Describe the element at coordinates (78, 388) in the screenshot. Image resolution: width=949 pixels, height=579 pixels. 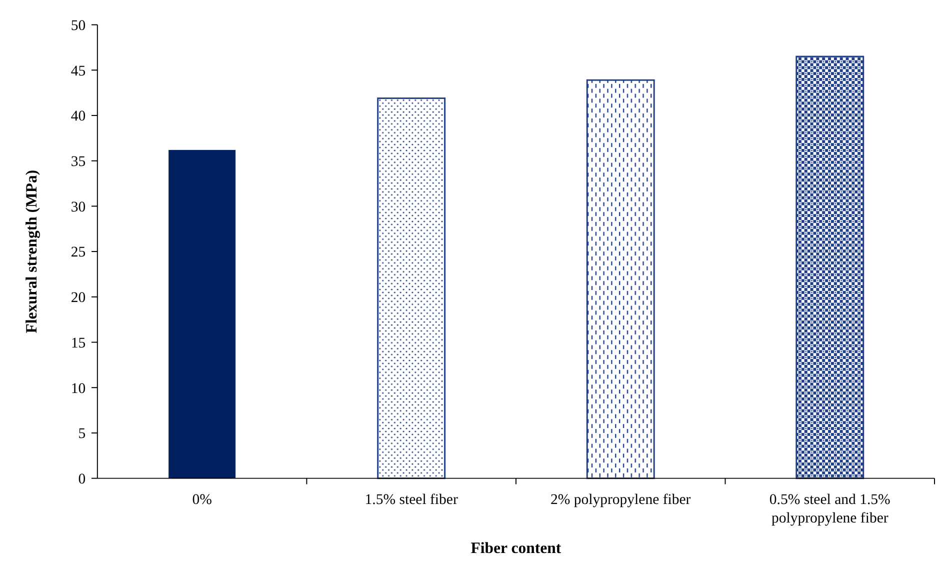
I see `y-tick-label: 10` at that location.